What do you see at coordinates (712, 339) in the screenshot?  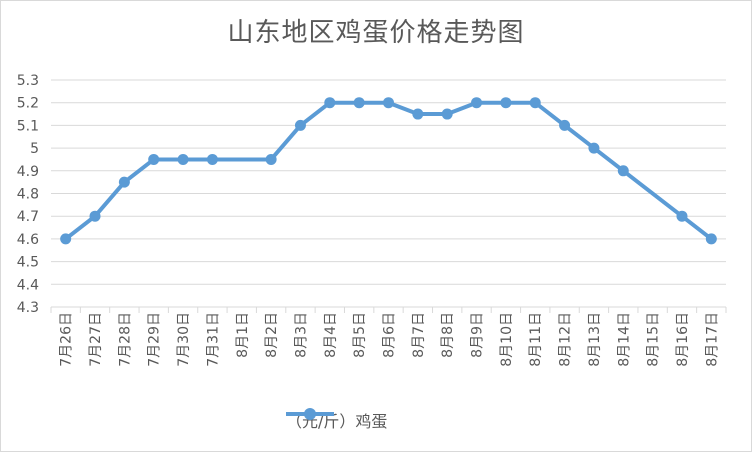 I see `x-tick-label: 8月17日` at bounding box center [712, 339].